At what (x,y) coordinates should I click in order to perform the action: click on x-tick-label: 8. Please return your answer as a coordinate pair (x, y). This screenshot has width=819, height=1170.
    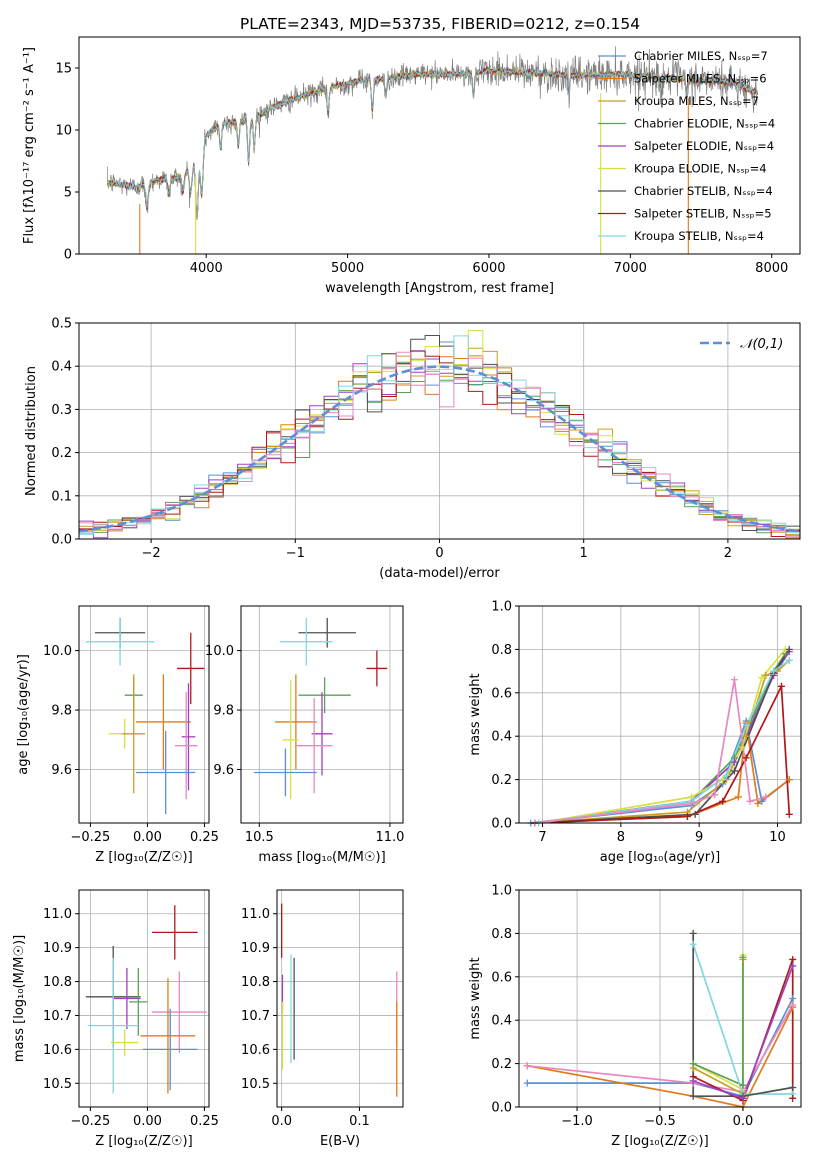
    Looking at the image, I should click on (621, 837).